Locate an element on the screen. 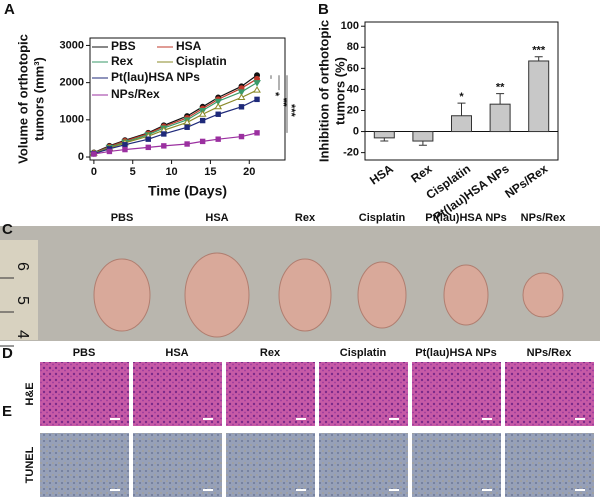 The width and height of the screenshot is (600, 503). y-tick-label: -20 is located at coordinates (351, 153).